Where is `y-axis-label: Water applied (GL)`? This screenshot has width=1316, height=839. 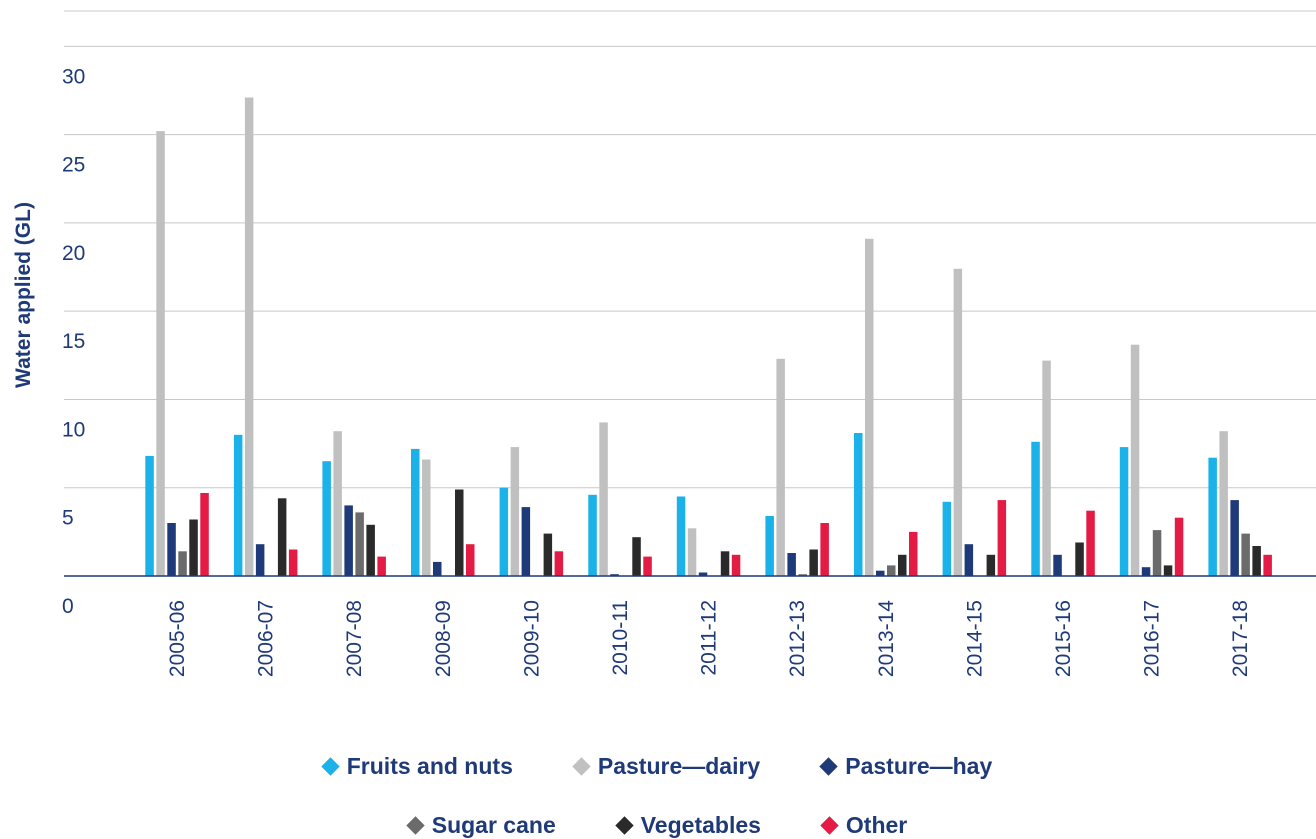 y-axis-label: Water applied (GL) is located at coordinates (23, 295).